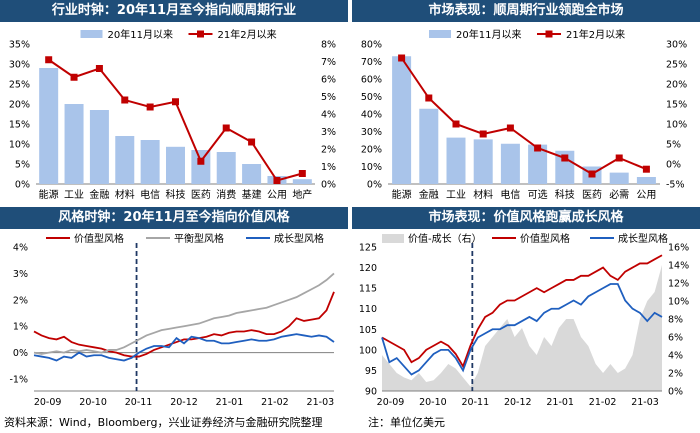  What do you see at coordinates (226, 194) in the screenshot?
I see `category-label: 消费` at bounding box center [226, 194].